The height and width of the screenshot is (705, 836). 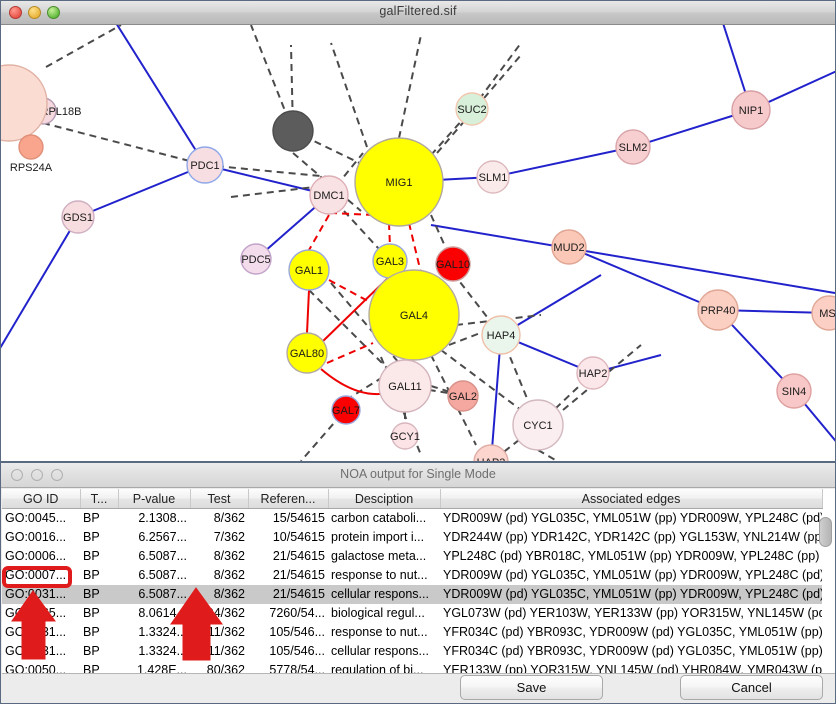 What do you see at coordinates (78, 217) in the screenshot?
I see `node-gds1: GDS1` at bounding box center [78, 217].